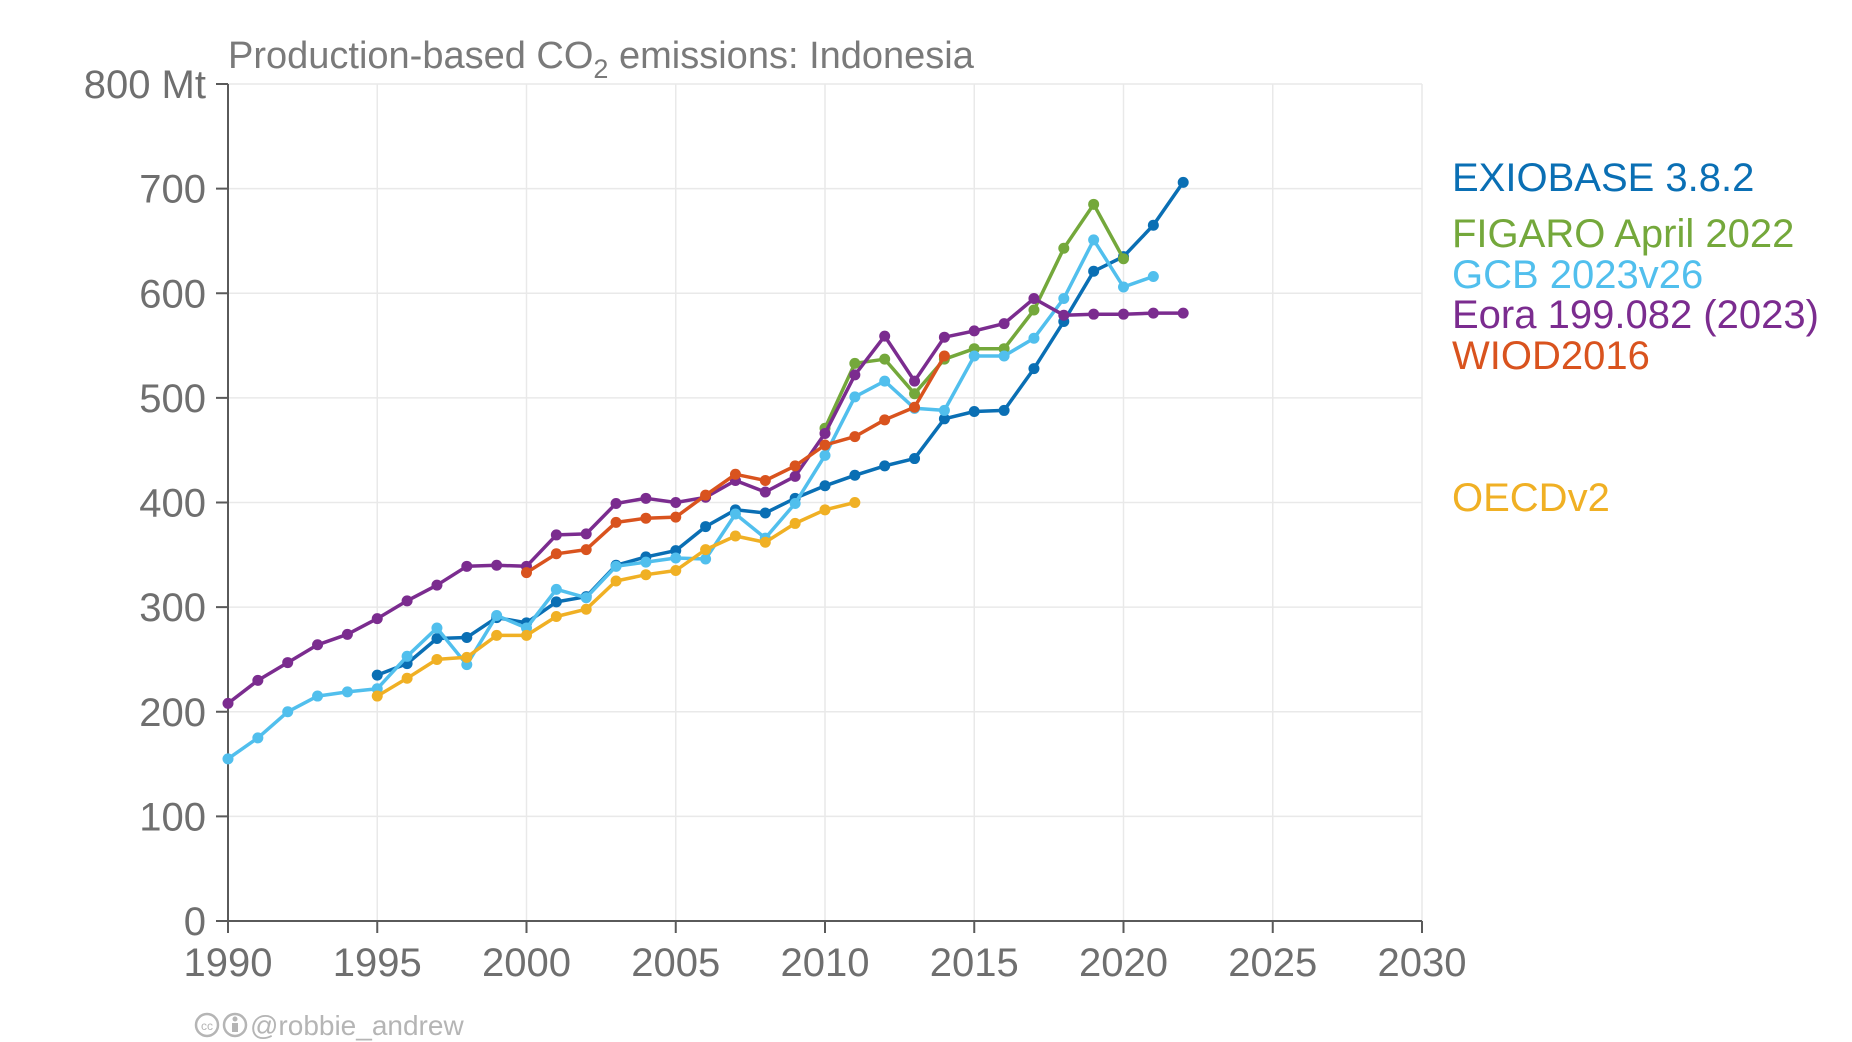  I want to click on y-tick-label: 800 Mt, so click(145, 85).